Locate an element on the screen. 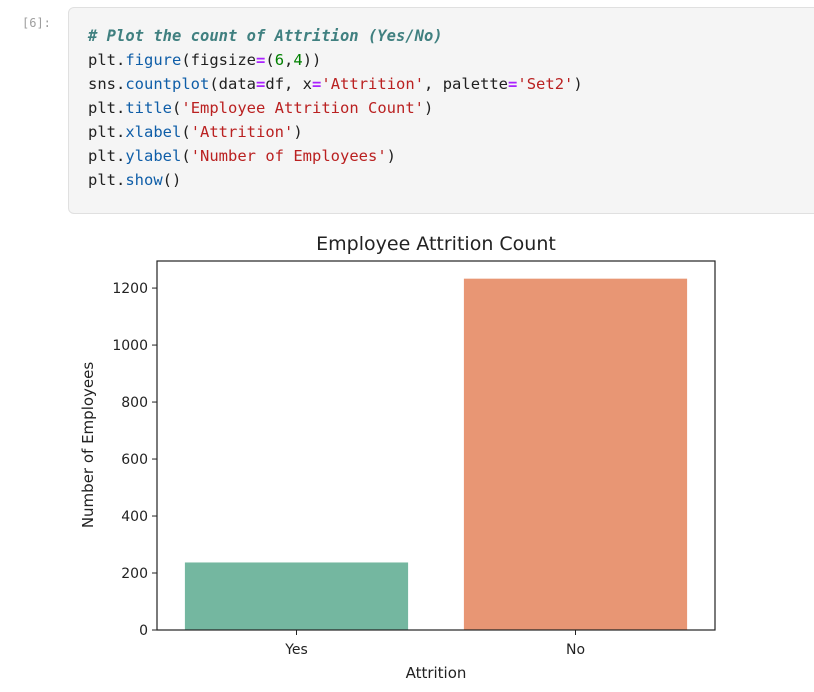 This screenshot has height=692, width=814. code-token: 'Employee Attrition Count' is located at coordinates (302, 108).